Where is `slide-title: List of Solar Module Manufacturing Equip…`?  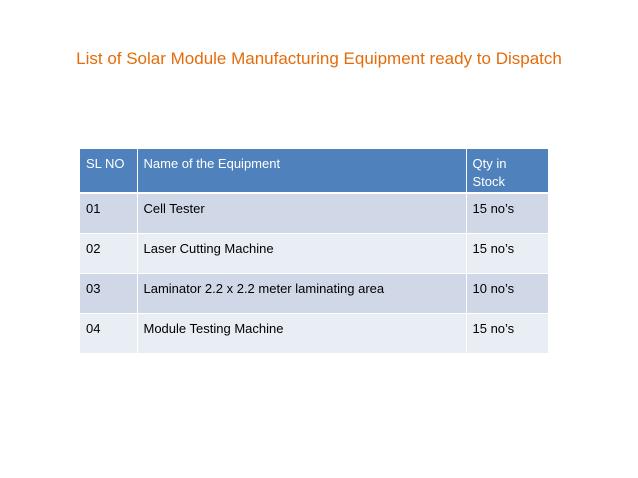 slide-title: List of Solar Module Manufacturing Equip… is located at coordinates (319, 58).